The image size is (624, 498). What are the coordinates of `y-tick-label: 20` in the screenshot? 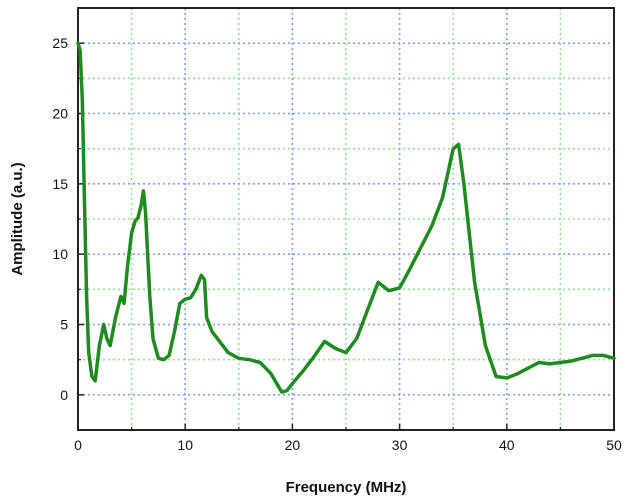 It's located at (60, 114).